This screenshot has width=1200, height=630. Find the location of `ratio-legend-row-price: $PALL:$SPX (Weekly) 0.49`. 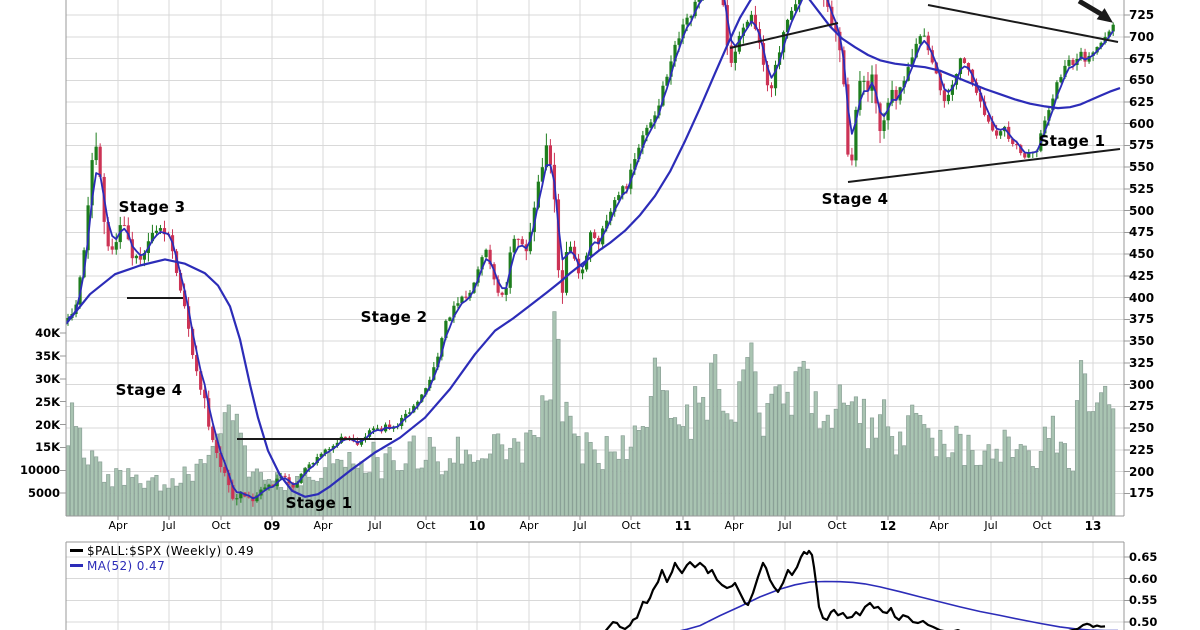

ratio-legend-row-price: $PALL:$SPX (Weekly) 0.49 is located at coordinates (162, 550).